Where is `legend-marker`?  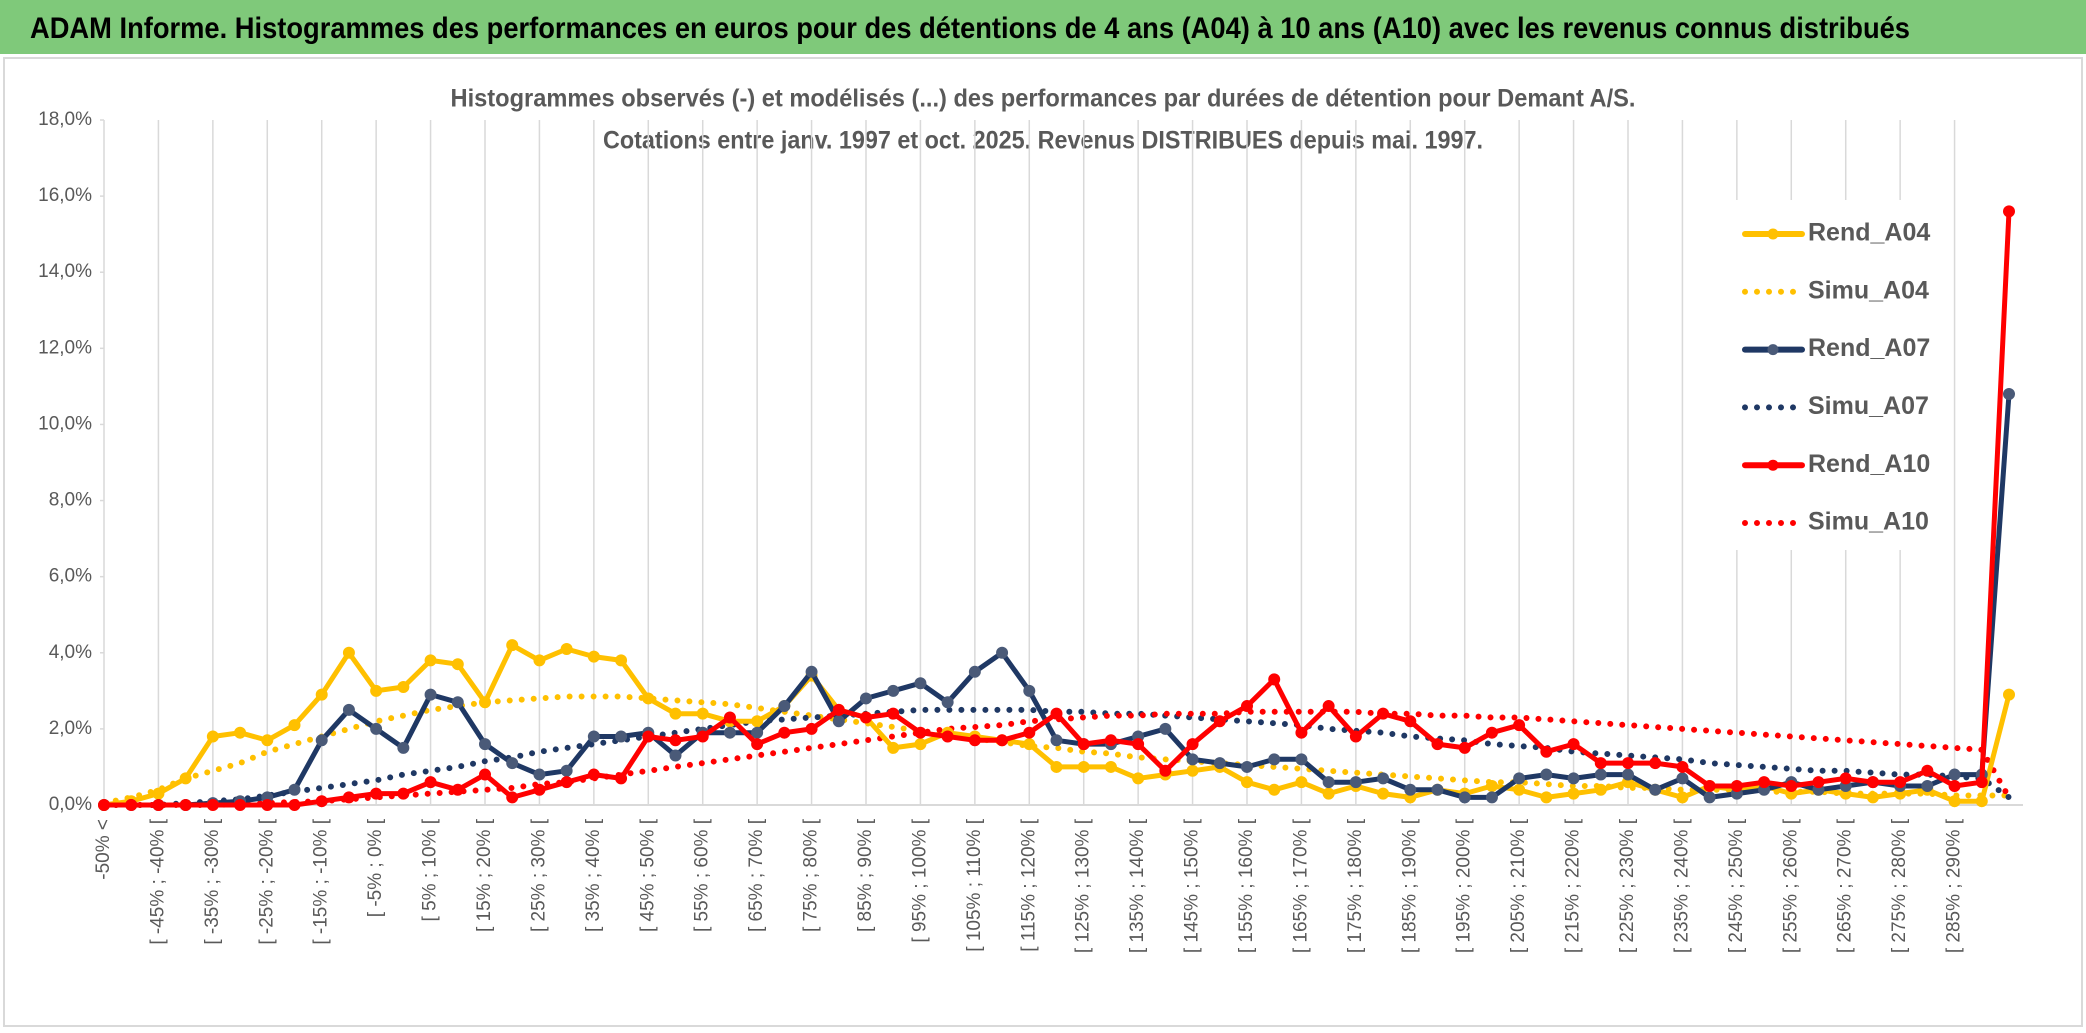 legend-marker is located at coordinates (1773, 465).